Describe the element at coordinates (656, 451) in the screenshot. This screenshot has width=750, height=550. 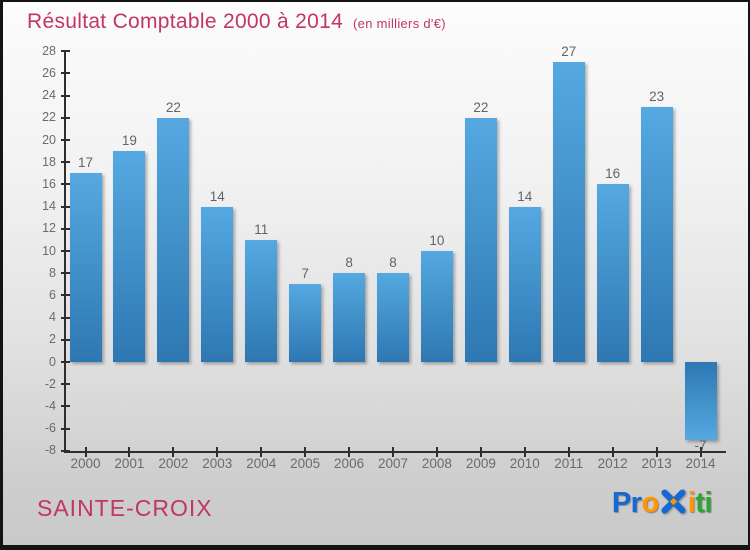
I see `x-tick-2013` at that location.